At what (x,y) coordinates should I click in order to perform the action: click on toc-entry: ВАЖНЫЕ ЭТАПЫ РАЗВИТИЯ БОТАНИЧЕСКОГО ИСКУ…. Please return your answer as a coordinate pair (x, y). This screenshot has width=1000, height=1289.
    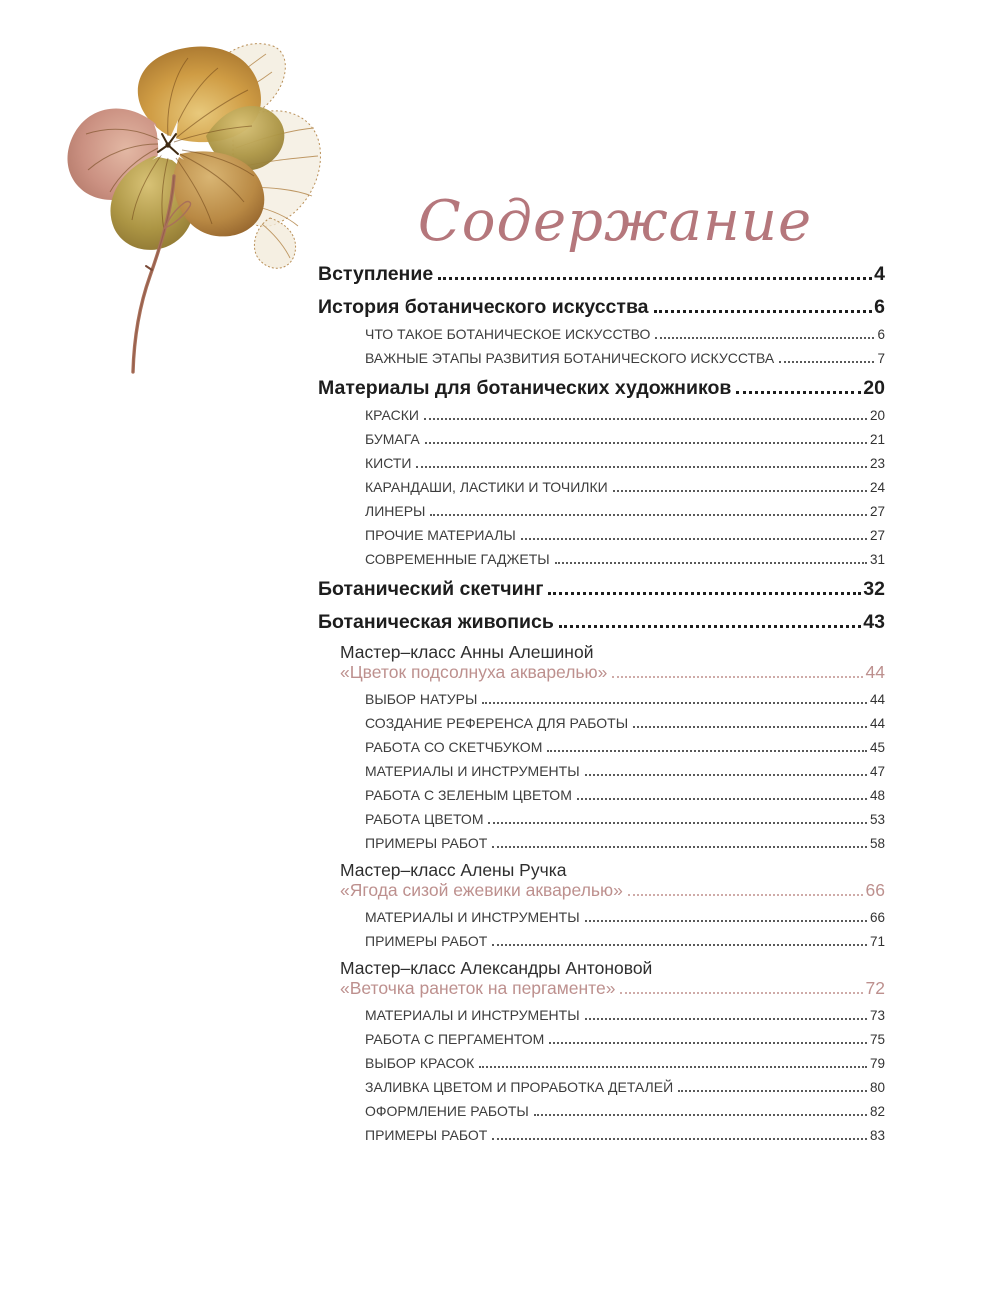
    Looking at the image, I should click on (625, 358).